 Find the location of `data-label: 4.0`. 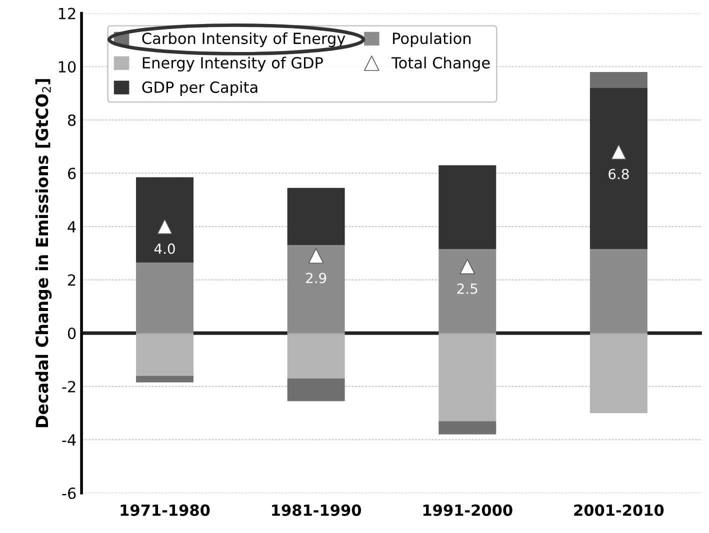

data-label: 4.0 is located at coordinates (164, 248).